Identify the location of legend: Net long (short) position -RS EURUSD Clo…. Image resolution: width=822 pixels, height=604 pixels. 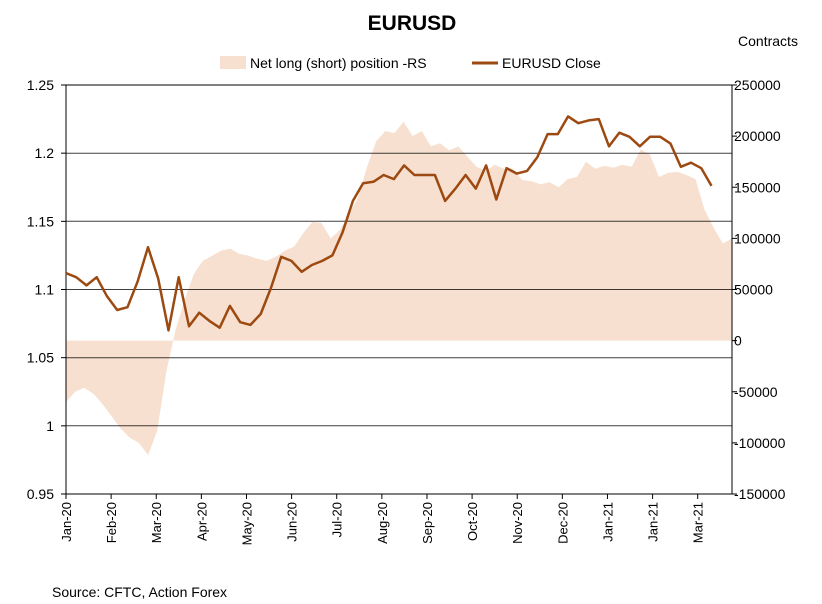
(410, 63).